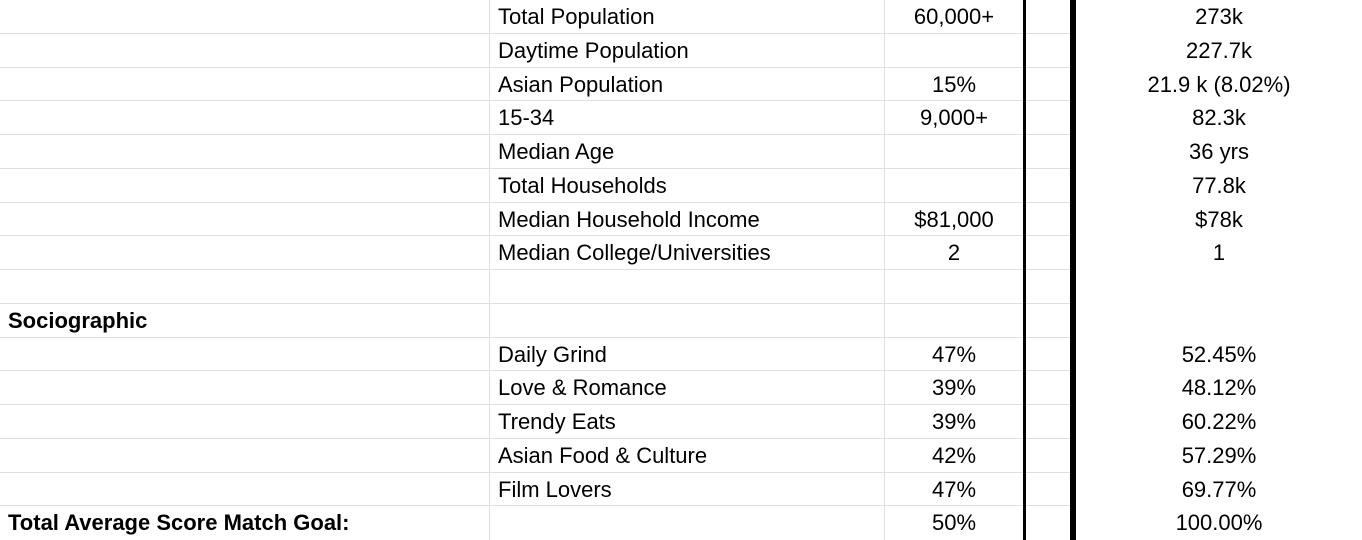  Describe the element at coordinates (1219, 523) in the screenshot. I see `cell-actual-value: 100.00%` at that location.